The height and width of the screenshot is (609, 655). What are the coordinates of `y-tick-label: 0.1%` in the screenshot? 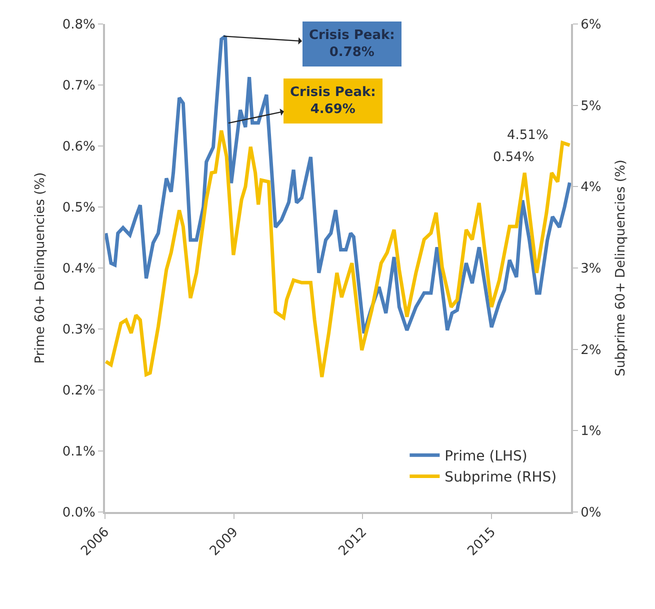 It's located at (79, 452).